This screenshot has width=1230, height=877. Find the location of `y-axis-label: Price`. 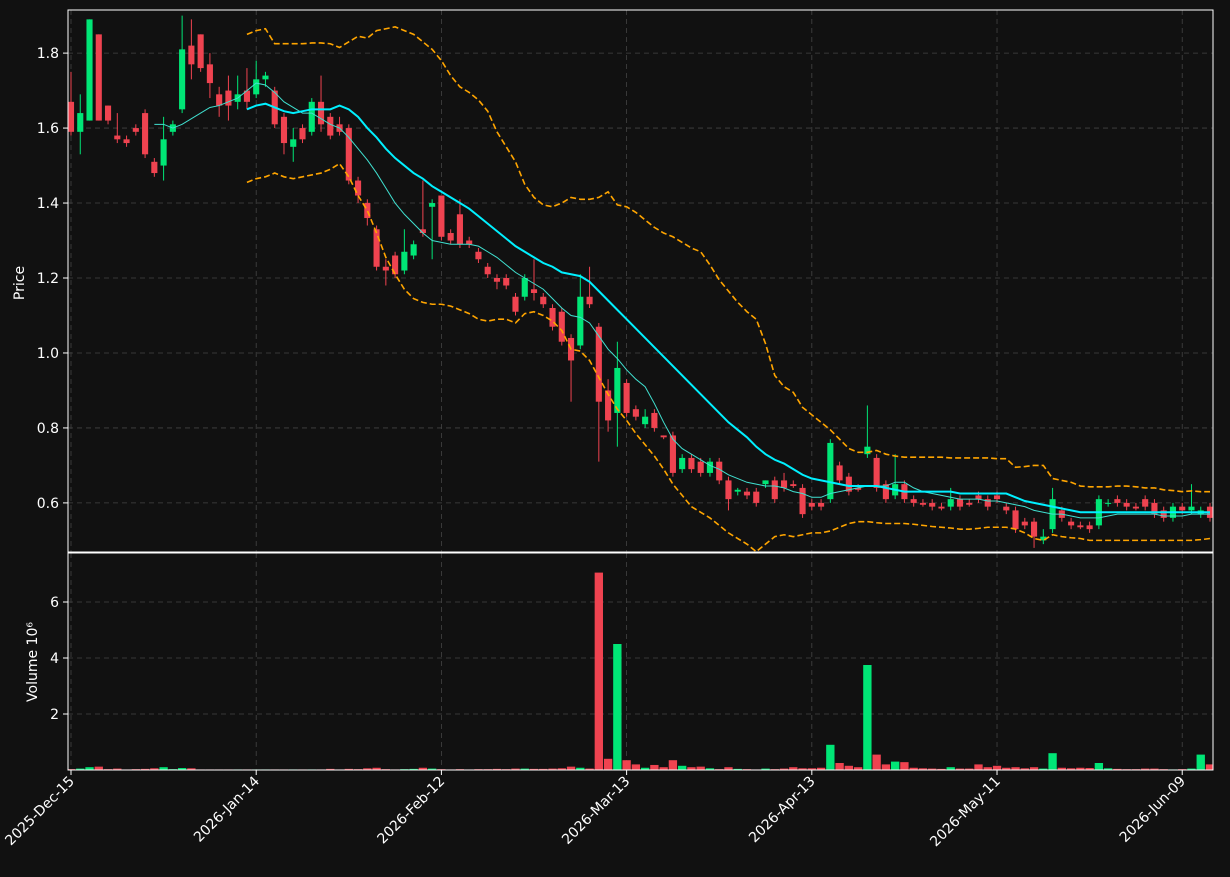

y-axis-label: Price is located at coordinates (20, 283).